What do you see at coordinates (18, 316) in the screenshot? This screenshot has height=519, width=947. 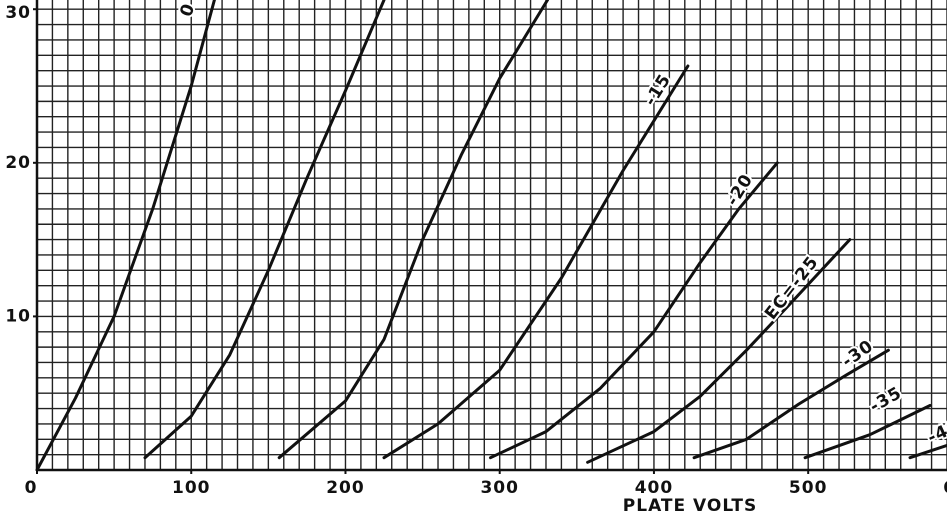 I see `y-tick-label: 10` at bounding box center [18, 316].